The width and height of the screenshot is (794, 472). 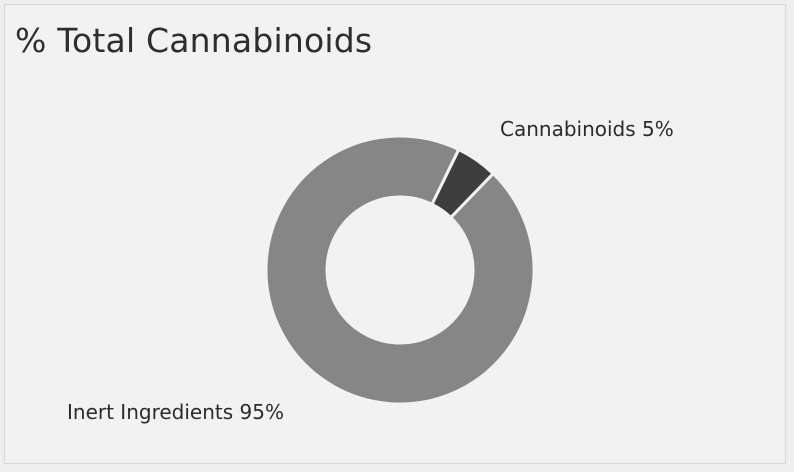 What do you see at coordinates (175, 412) in the screenshot?
I see `label-inert-ingredients: Inert Ingredients 95%` at bounding box center [175, 412].